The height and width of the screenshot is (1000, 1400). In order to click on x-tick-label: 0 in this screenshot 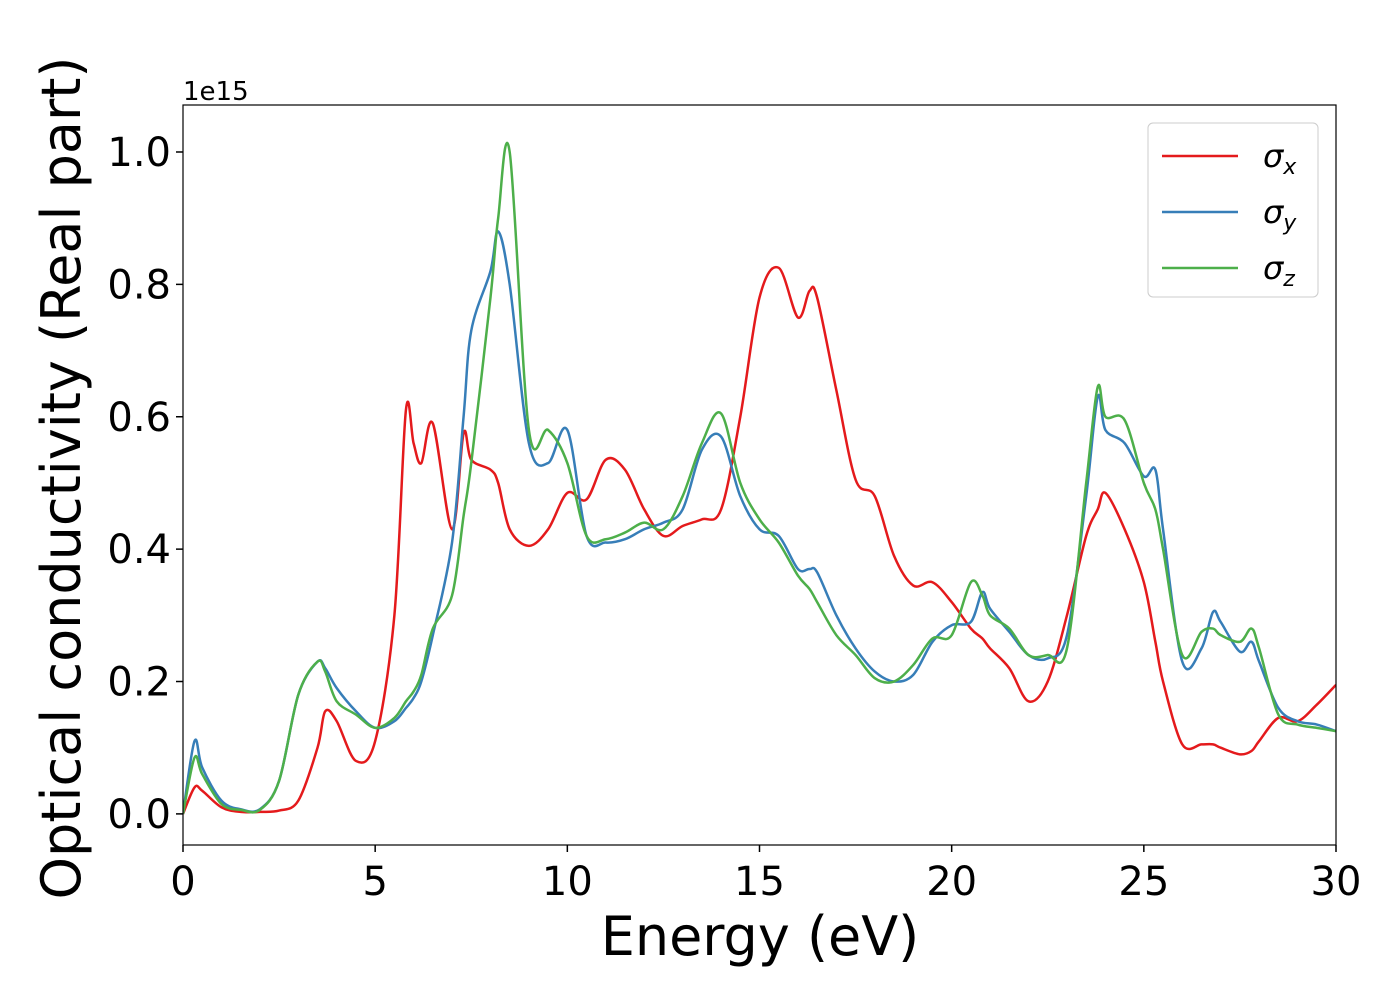, I will do `click(182, 882)`.